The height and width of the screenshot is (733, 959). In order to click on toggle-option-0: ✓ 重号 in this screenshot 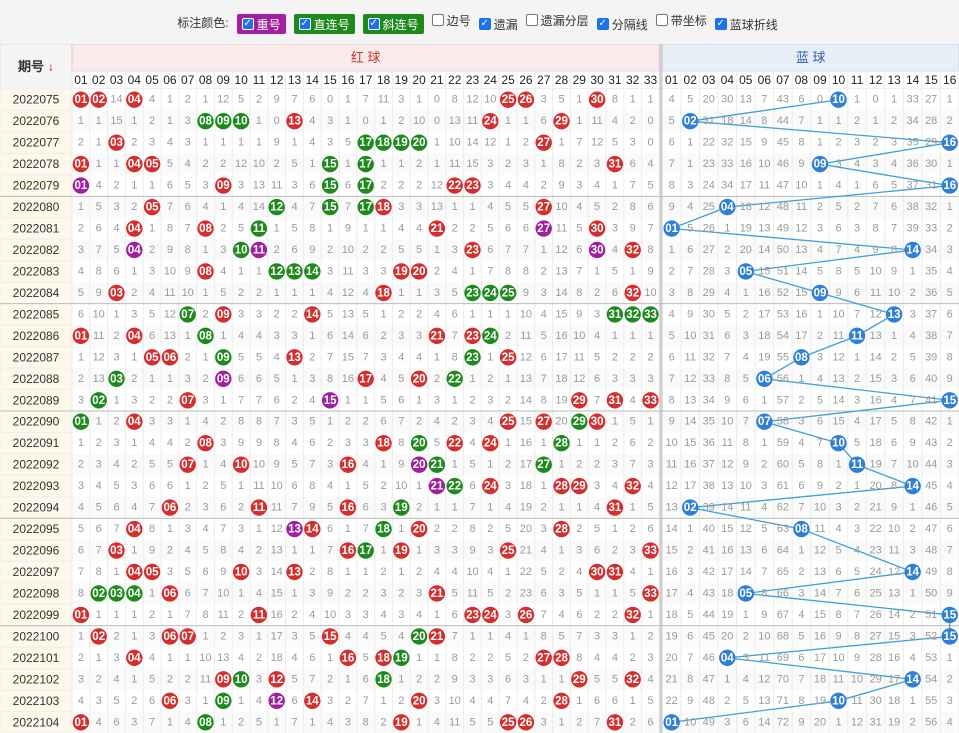, I will do `click(261, 24)`.